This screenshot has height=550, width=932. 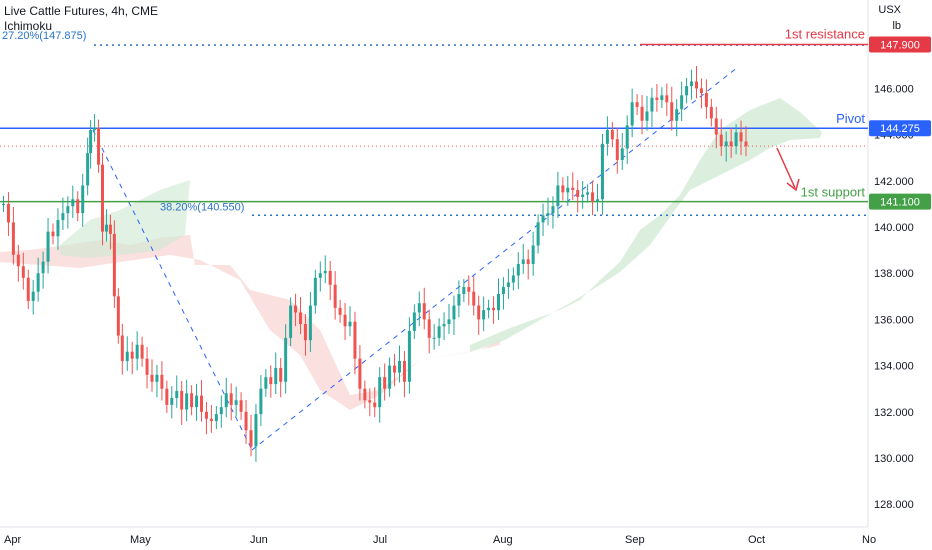 What do you see at coordinates (503, 540) in the screenshot?
I see `x-tick-label: Aug` at bounding box center [503, 540].